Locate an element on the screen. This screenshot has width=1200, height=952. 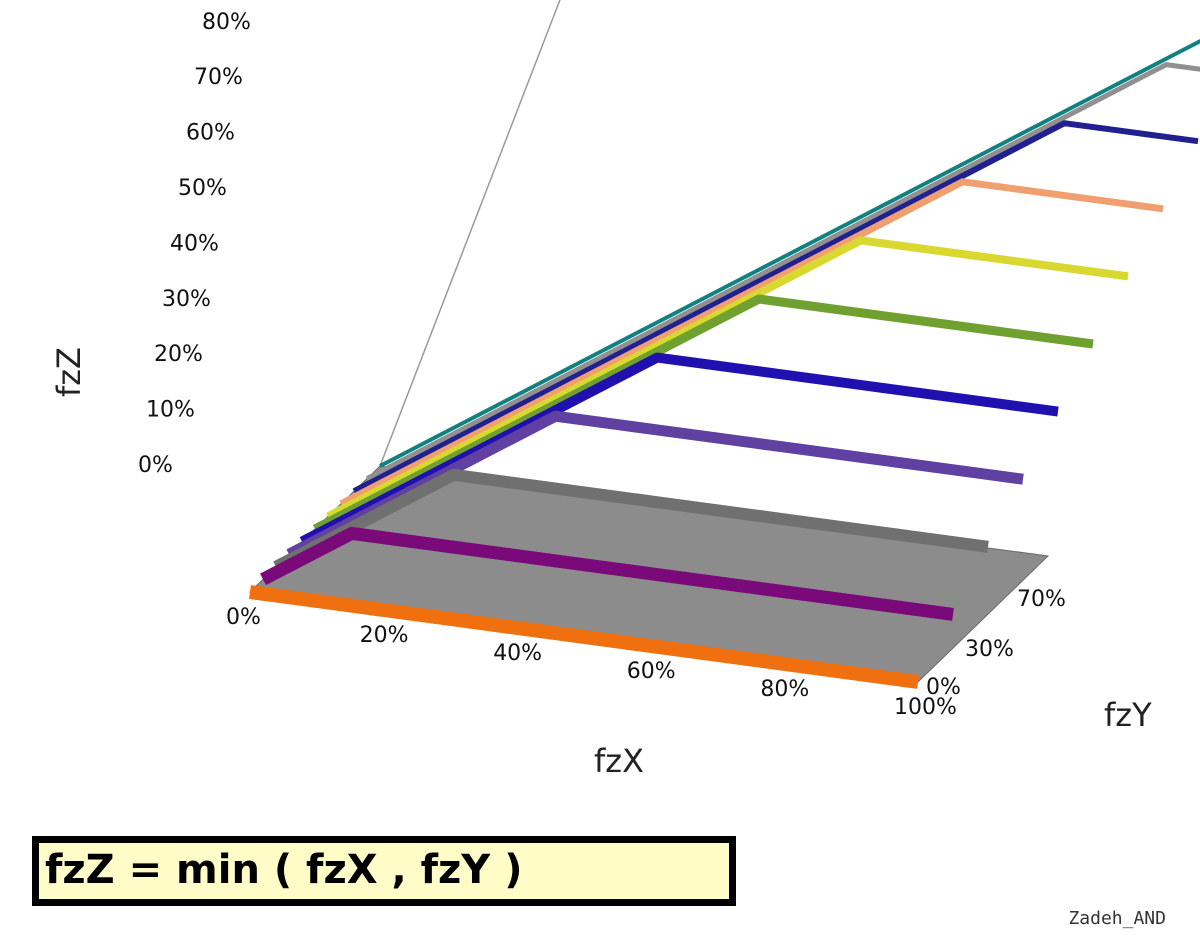
y-tick-label: 0% is located at coordinates (943, 687).